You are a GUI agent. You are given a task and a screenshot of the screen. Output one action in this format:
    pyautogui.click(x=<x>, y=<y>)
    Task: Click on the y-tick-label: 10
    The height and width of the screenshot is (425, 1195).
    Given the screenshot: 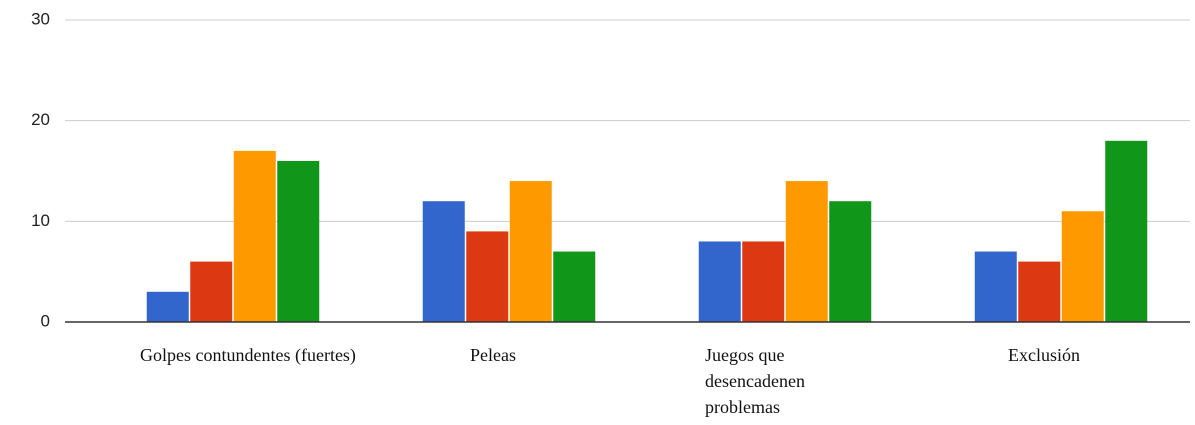 What is the action you would take?
    pyautogui.click(x=40, y=220)
    